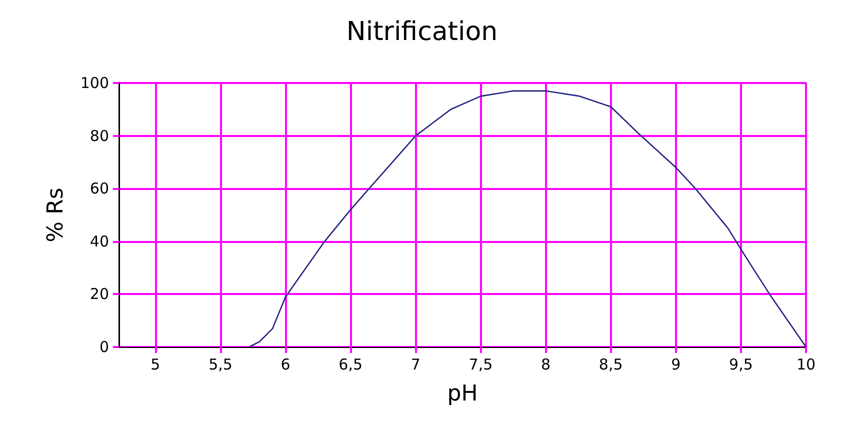 This screenshot has width=844, height=438. I want to click on y-tick-label: 60, so click(99, 189).